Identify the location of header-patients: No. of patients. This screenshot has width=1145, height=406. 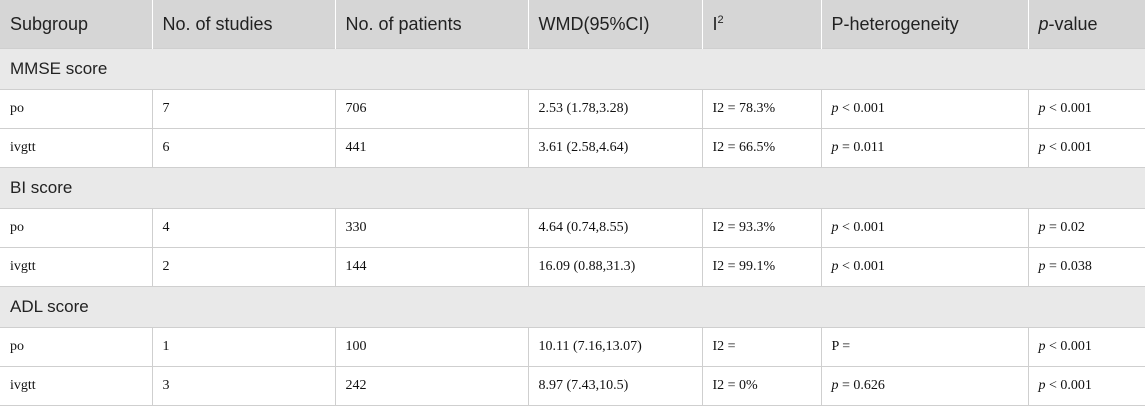
(432, 24).